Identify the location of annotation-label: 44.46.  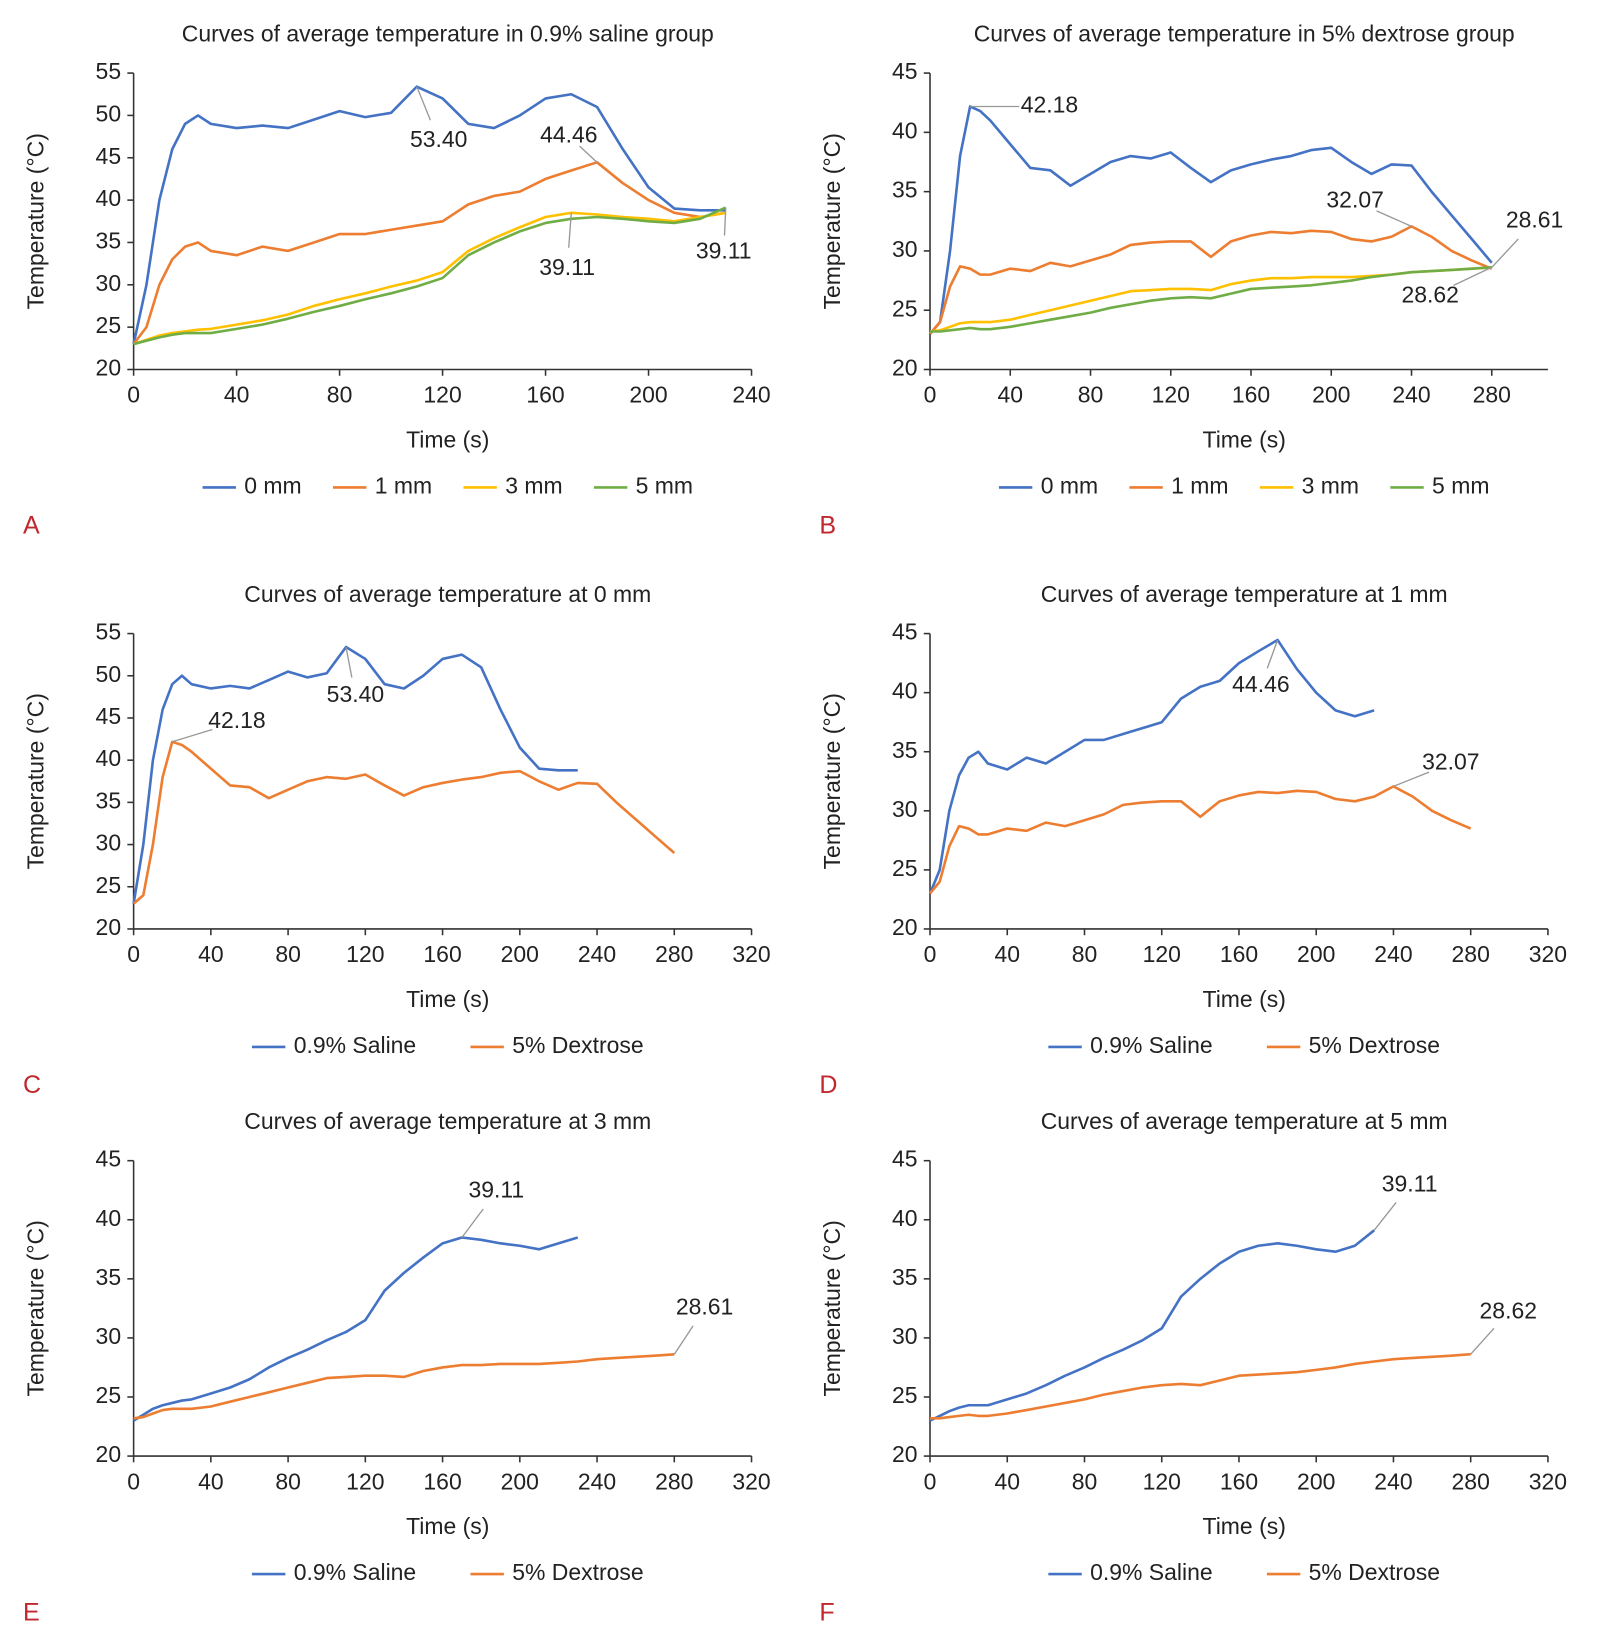
(568, 134).